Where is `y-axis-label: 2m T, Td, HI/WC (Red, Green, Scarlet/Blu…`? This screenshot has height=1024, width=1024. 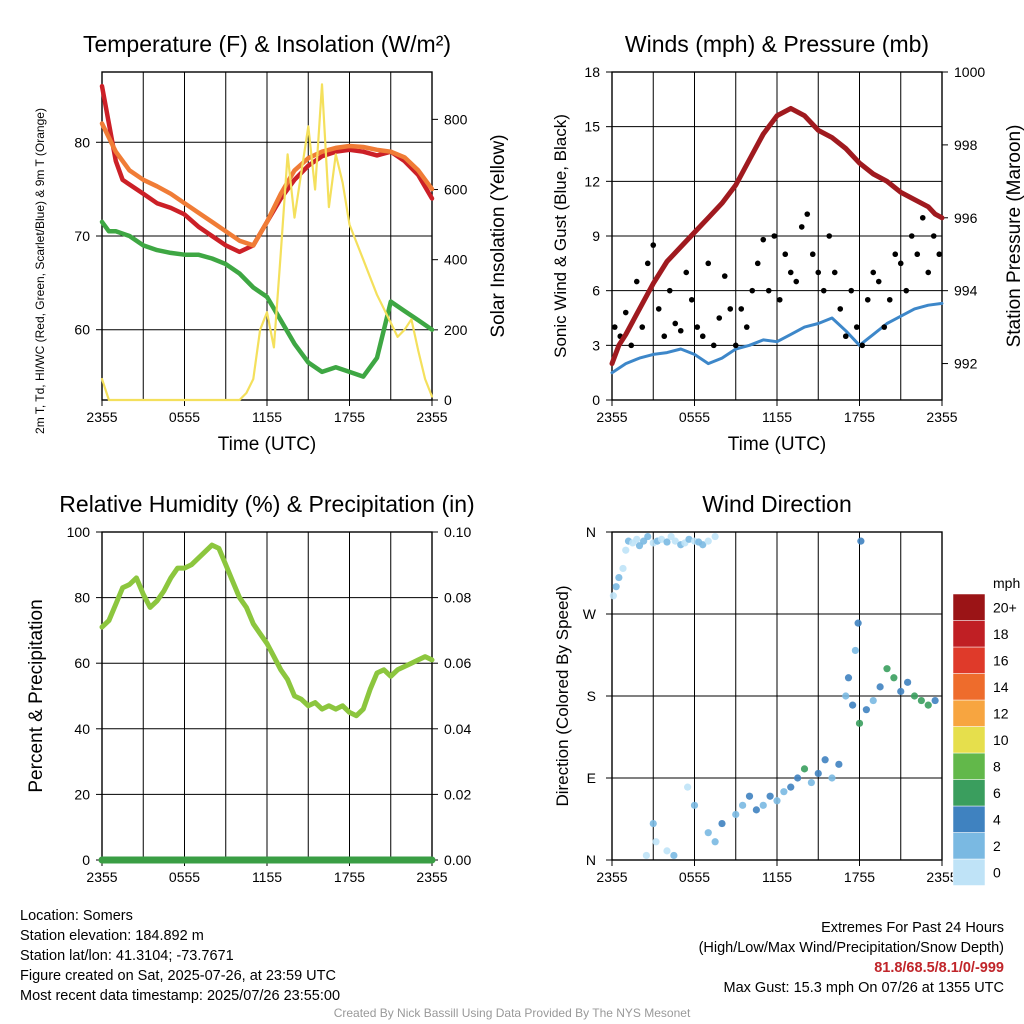
y-axis-label: 2m T, Td, HI/WC (Red, Green, Scarlet/Blu… is located at coordinates (40, 271).